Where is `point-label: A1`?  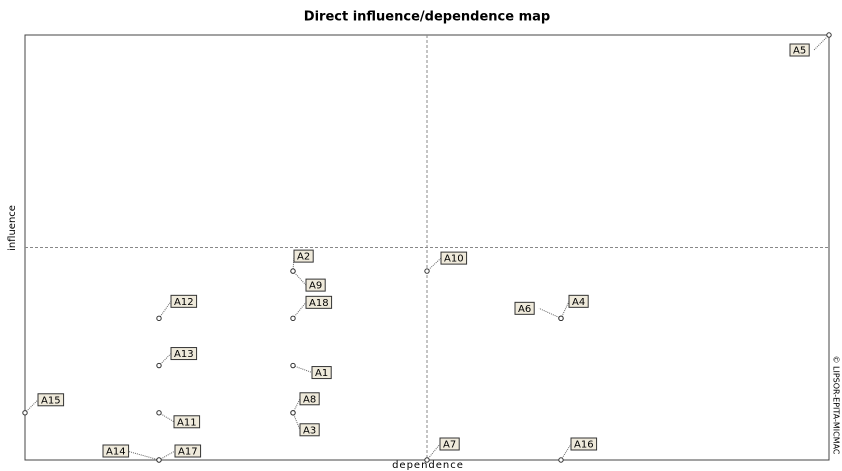
point-label: A1 is located at coordinates (321, 373).